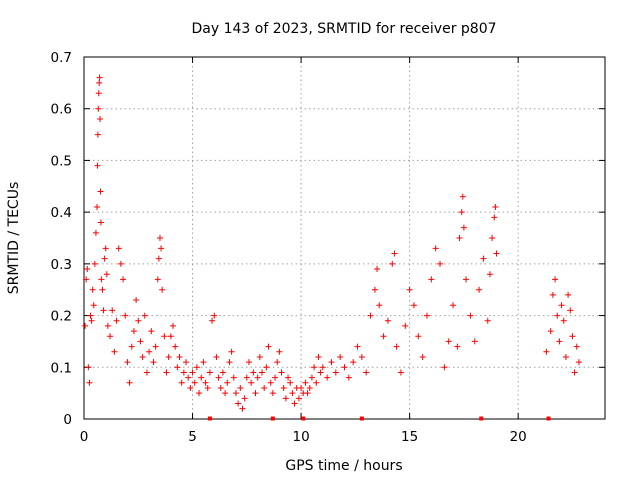 This screenshot has width=640, height=480. Describe the element at coordinates (343, 466) in the screenshot. I see `x-axis-label: GPS time / hours` at that location.